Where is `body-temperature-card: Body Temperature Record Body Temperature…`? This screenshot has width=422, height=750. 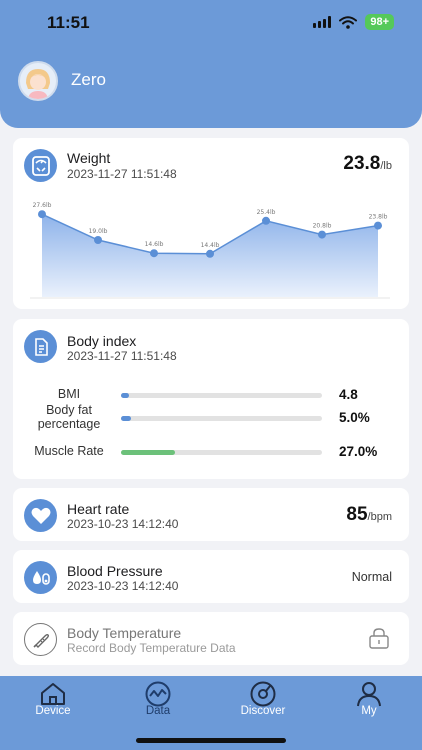 body-temperature-card: Body Temperature Record Body Temperature… is located at coordinates (211, 638).